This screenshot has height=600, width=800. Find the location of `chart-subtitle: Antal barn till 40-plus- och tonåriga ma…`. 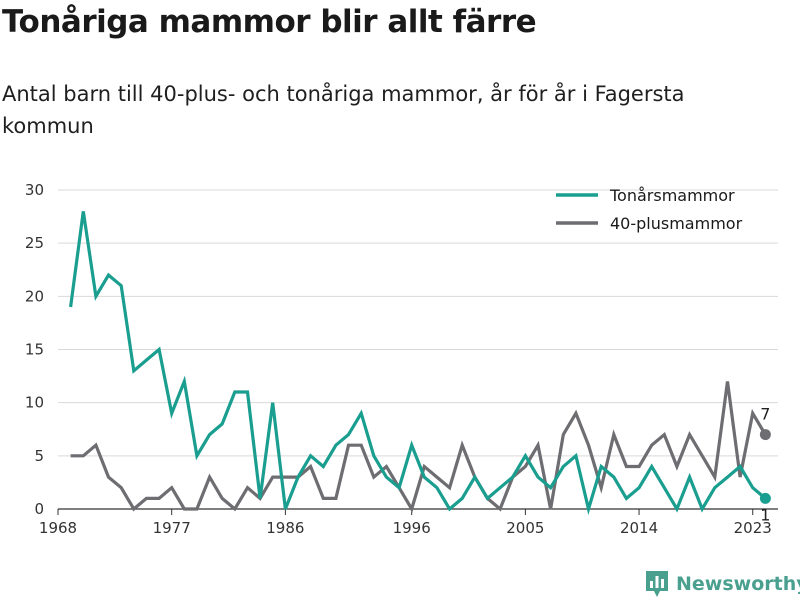

chart-subtitle: Antal barn till 40-plus- och tonåriga ma… is located at coordinates (343, 110).